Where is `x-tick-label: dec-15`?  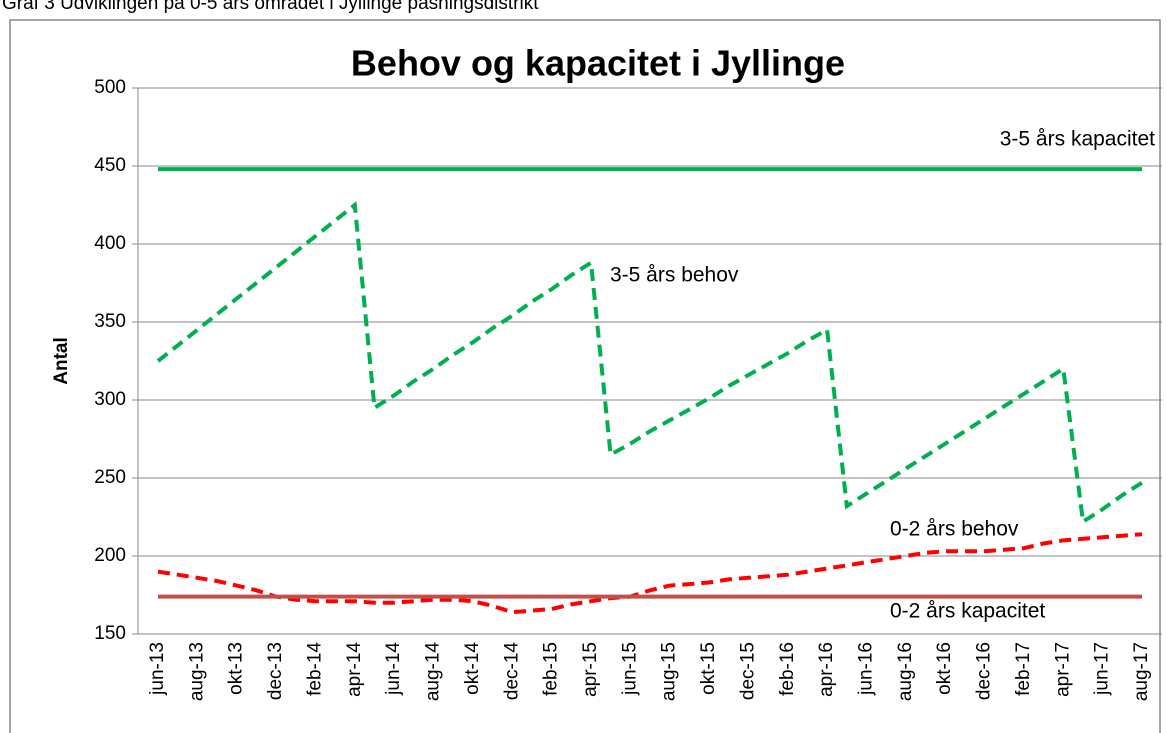
x-tick-label: dec-15 is located at coordinates (747, 671).